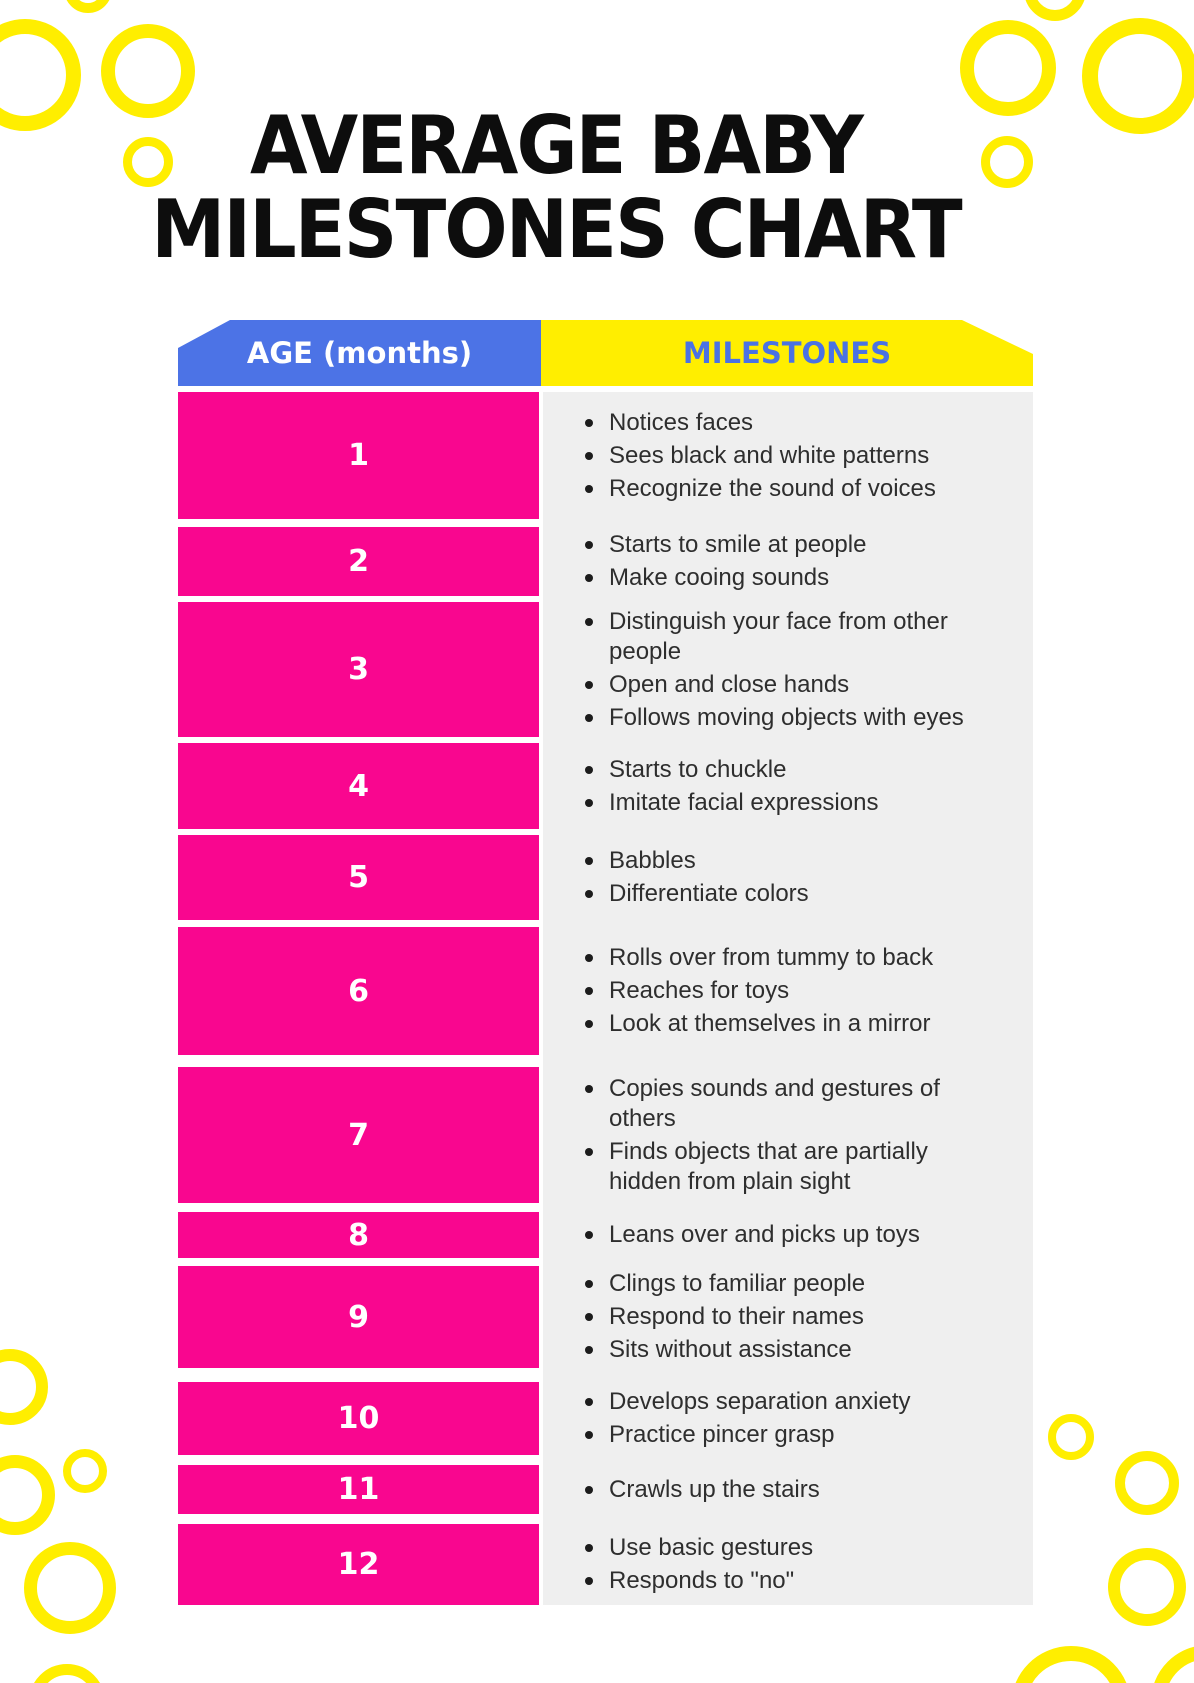 Image resolution: width=1194 pixels, height=1683 pixels. What do you see at coordinates (772, 488) in the screenshot?
I see `milestone-text: Recognize the sound of voices` at bounding box center [772, 488].